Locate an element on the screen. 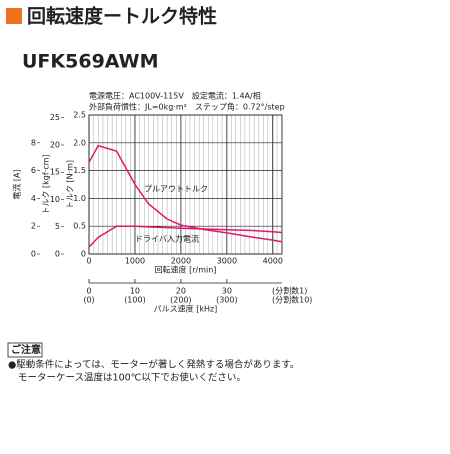  x-tick-label: 4000 is located at coordinates (273, 261).